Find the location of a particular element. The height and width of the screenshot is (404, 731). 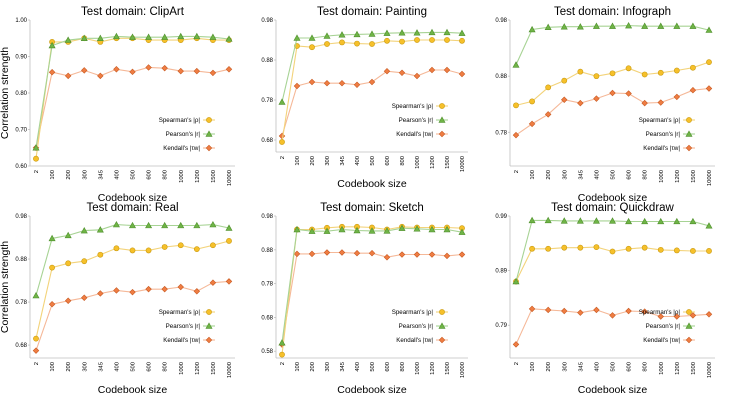

legend-label-kendall: Kendall's |τw| is located at coordinates (661, 340).